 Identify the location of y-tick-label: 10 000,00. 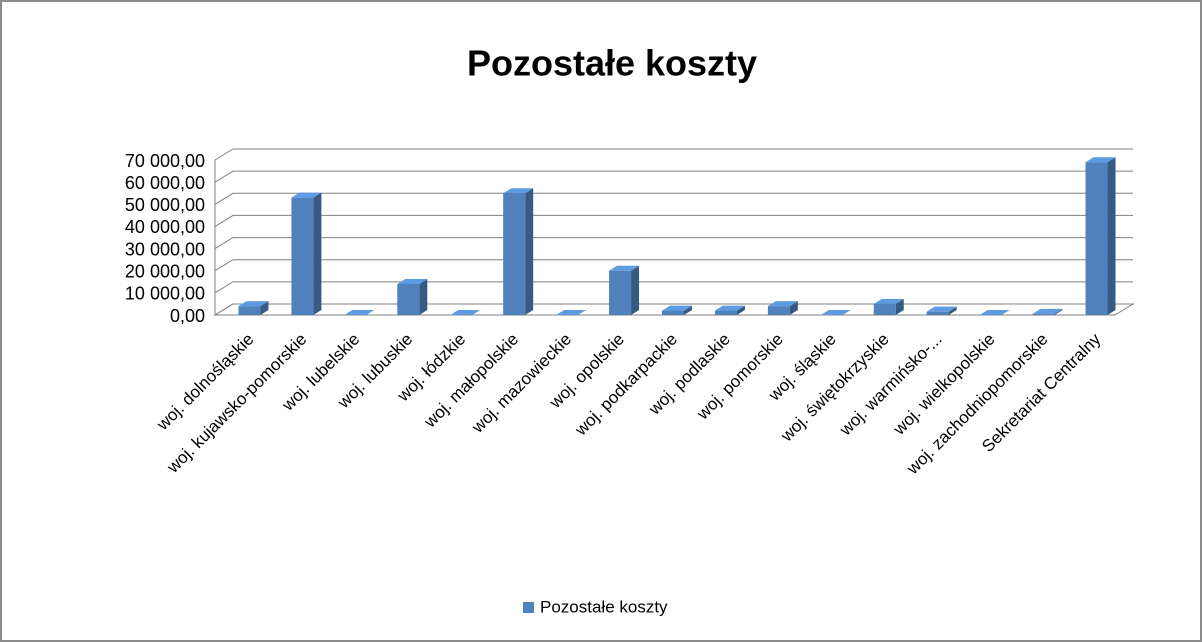
(165, 294).